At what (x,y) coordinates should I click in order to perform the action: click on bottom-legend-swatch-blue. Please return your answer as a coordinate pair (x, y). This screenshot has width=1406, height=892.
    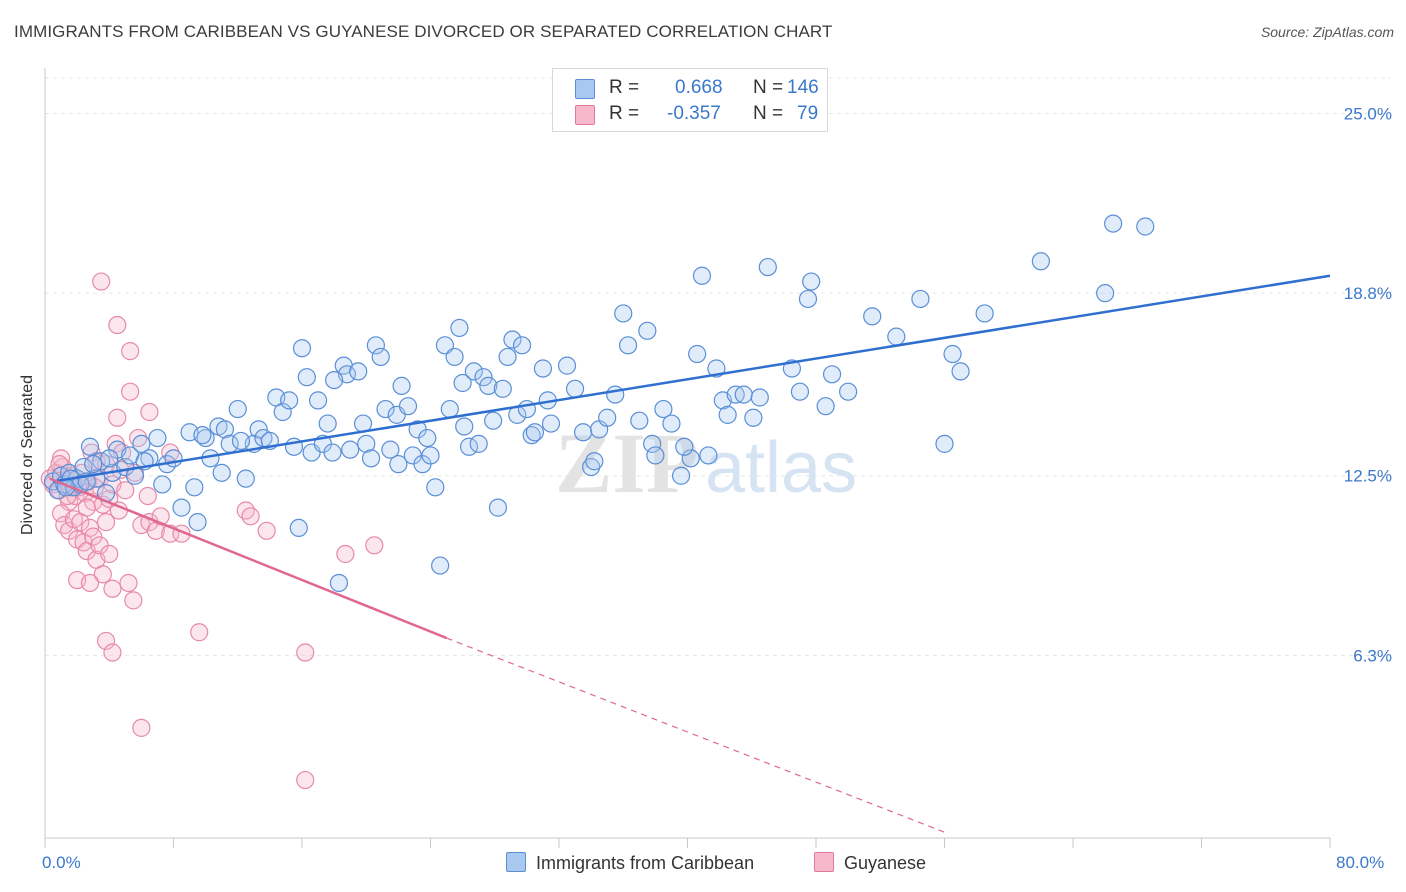
    Looking at the image, I should click on (516, 862).